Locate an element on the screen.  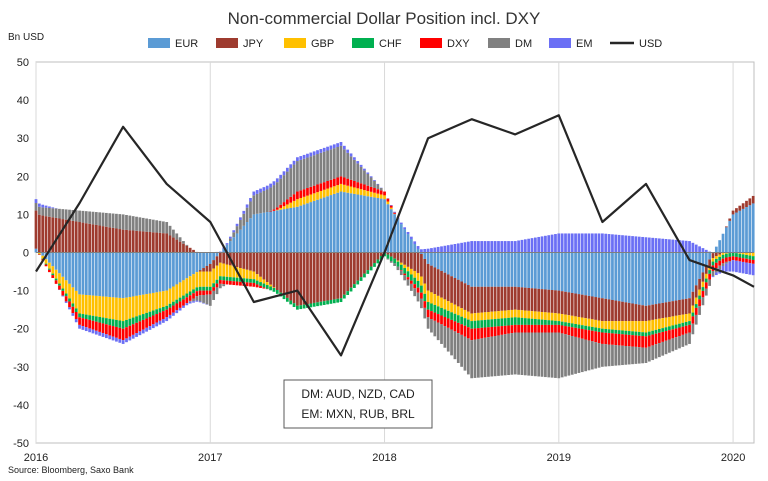
legend: EUR JPY GBP CHF DXY DM EM USD is located at coordinates (405, 44).